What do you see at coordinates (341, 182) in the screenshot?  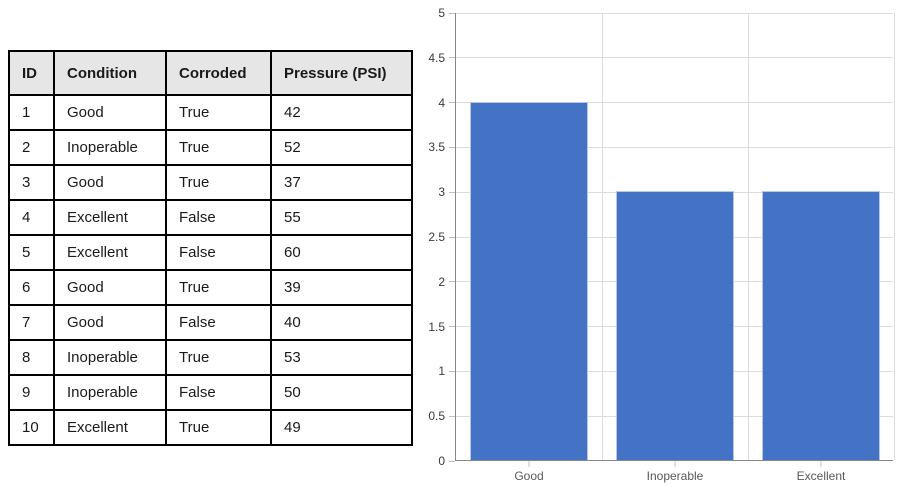 I see `table-cell-pressure-psi: 37` at bounding box center [341, 182].